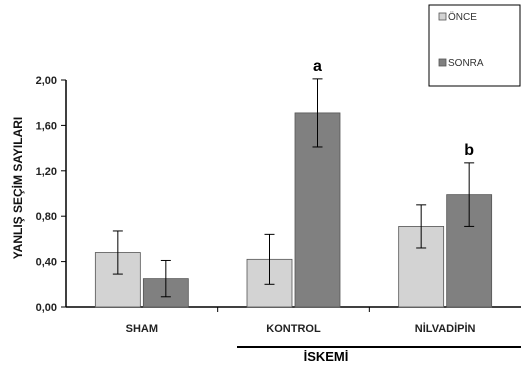  Describe the element at coordinates (142, 329) in the screenshot. I see `x-tick-label: SHAM` at that location.